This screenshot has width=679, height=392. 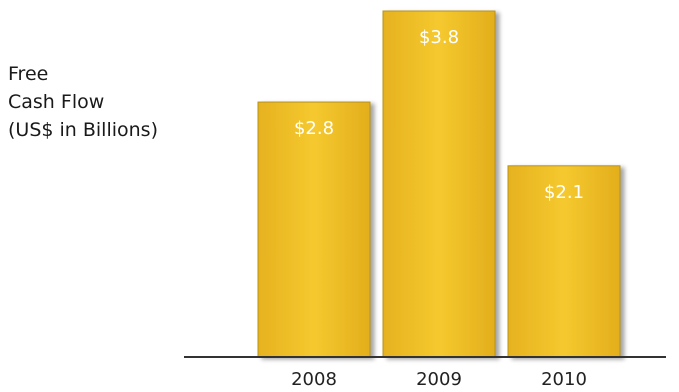 I want to click on y-axis-label-line-2: Cash Flow, so click(x=56, y=102).